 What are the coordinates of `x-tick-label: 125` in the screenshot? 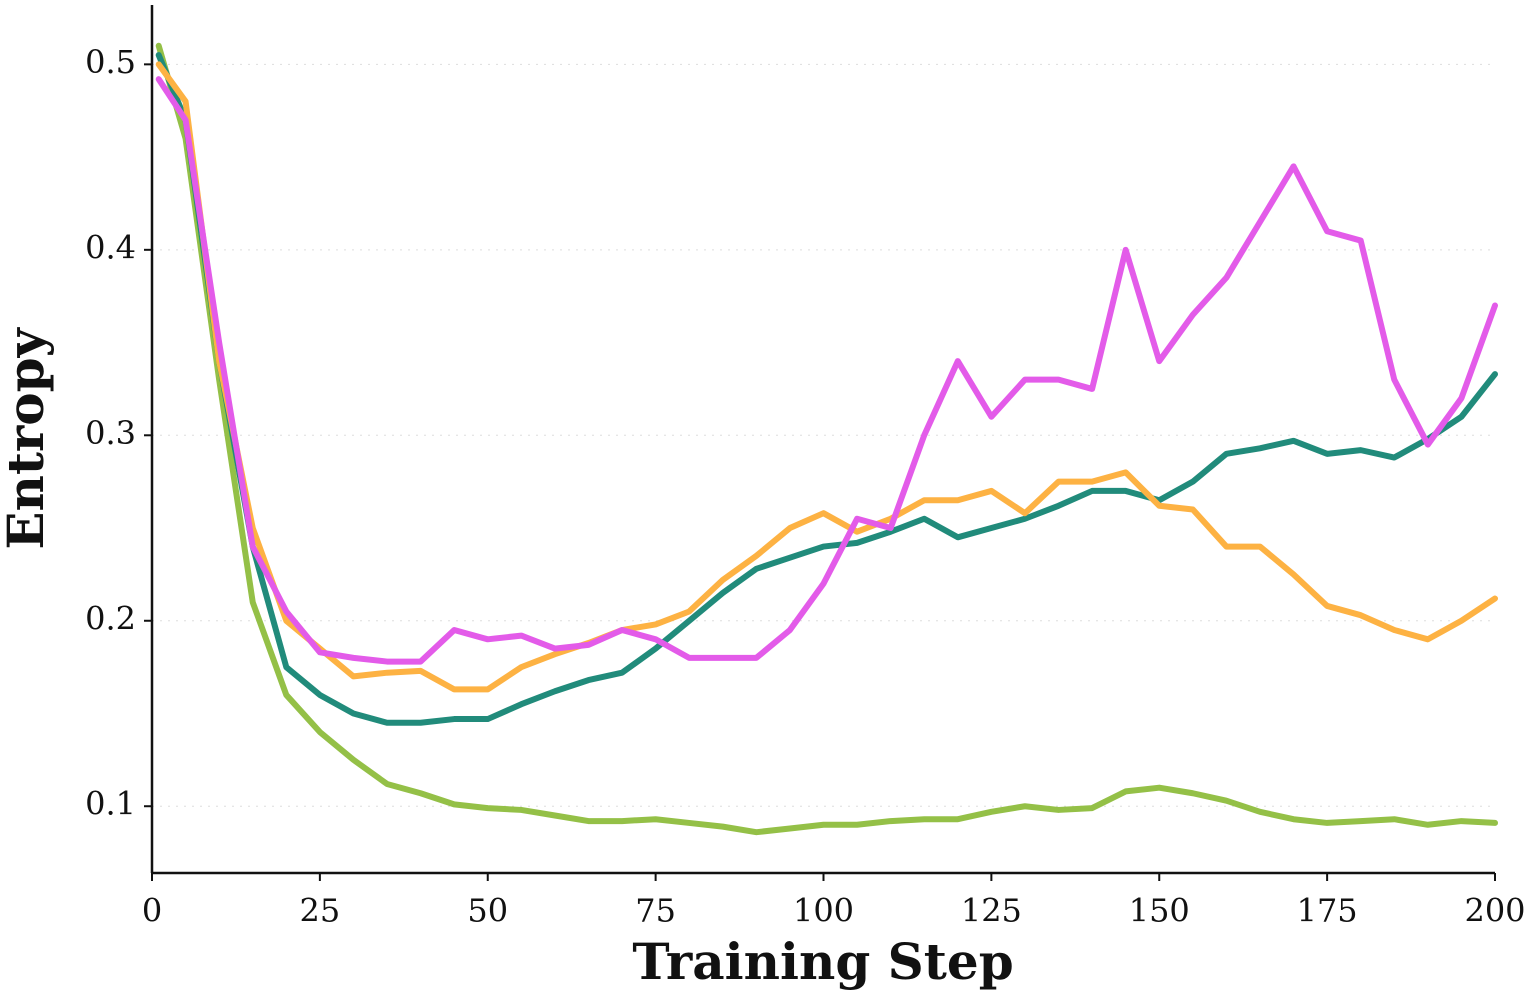 It's located at (991, 911).